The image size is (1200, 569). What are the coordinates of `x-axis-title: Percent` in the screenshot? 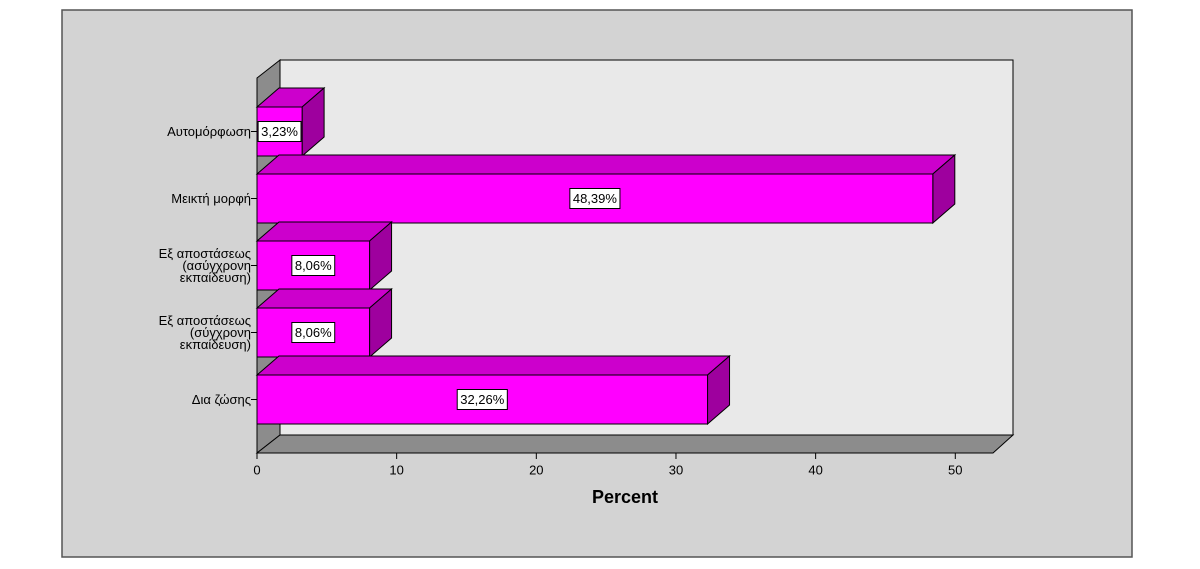 It's located at (625, 497).